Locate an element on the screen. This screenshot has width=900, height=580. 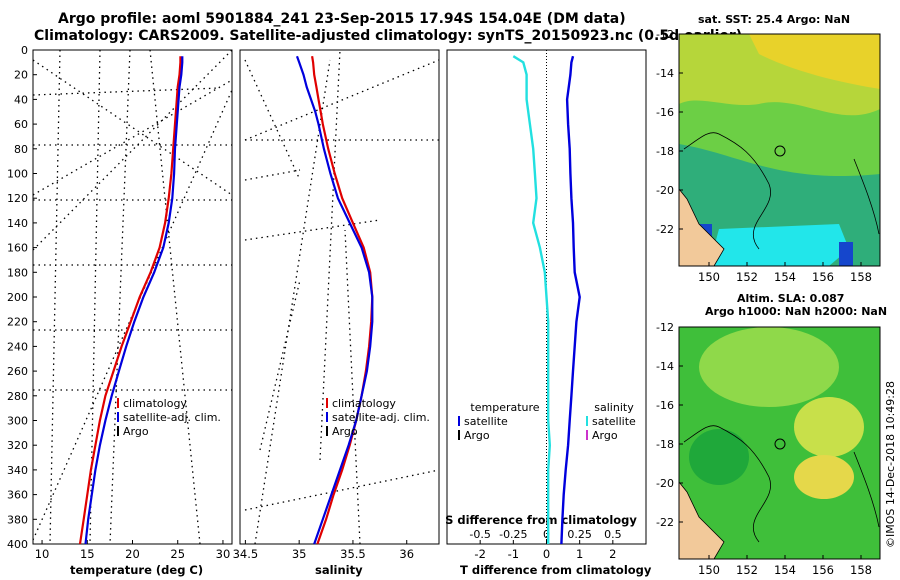
salinity-diff-tick-label: -0.25 is located at coordinates (513, 534).